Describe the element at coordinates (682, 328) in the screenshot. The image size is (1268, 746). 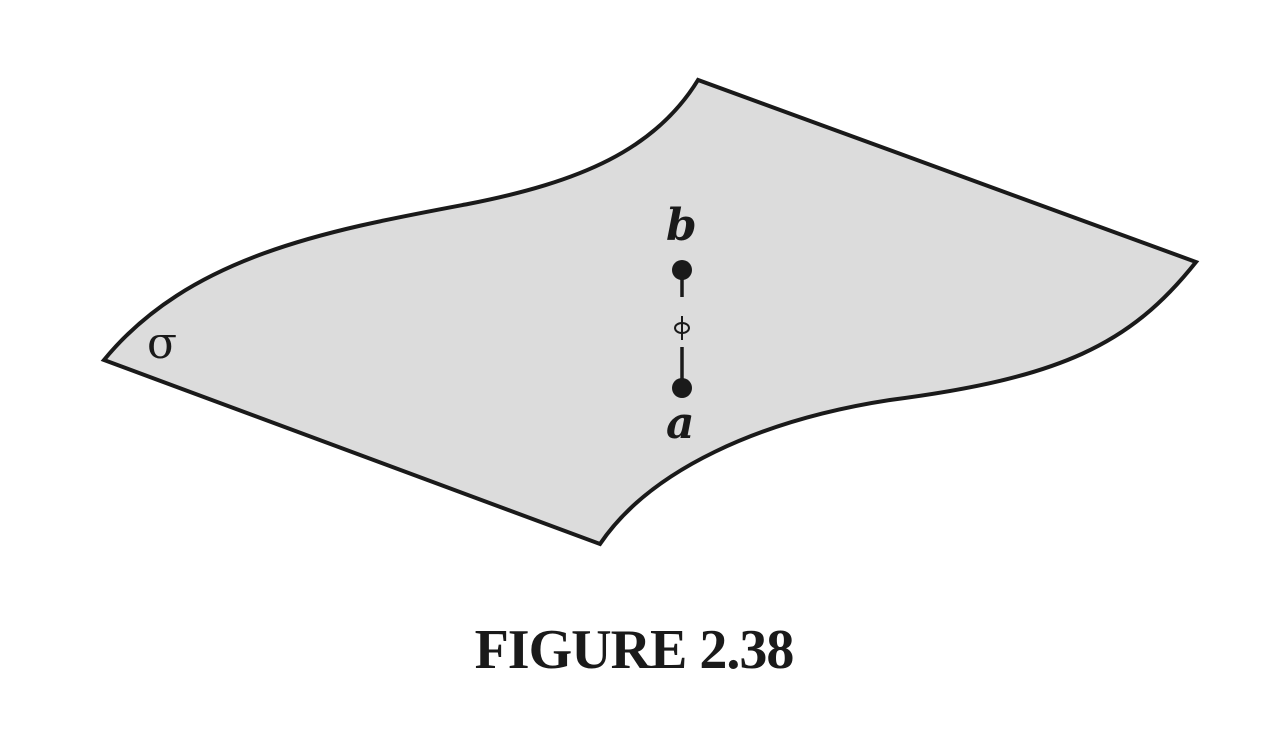
I see `segment-midpoint-marker` at that location.